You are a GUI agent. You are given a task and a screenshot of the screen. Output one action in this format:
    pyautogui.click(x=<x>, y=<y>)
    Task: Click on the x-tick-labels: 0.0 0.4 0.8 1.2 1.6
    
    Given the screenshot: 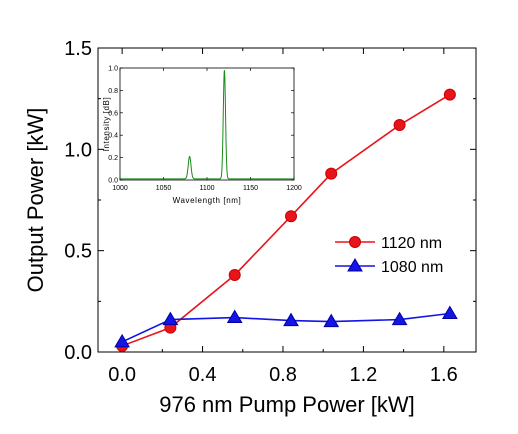 What is the action you would take?
    pyautogui.click(x=283, y=375)
    